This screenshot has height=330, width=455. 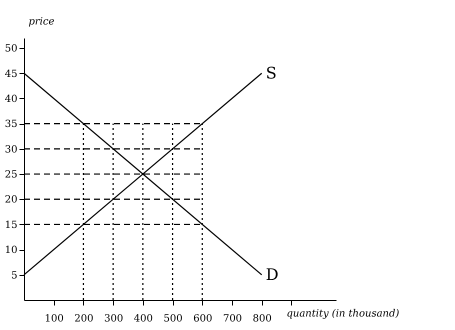 What do you see at coordinates (54, 319) in the screenshot?
I see `x-tick-label: 100` at bounding box center [54, 319].